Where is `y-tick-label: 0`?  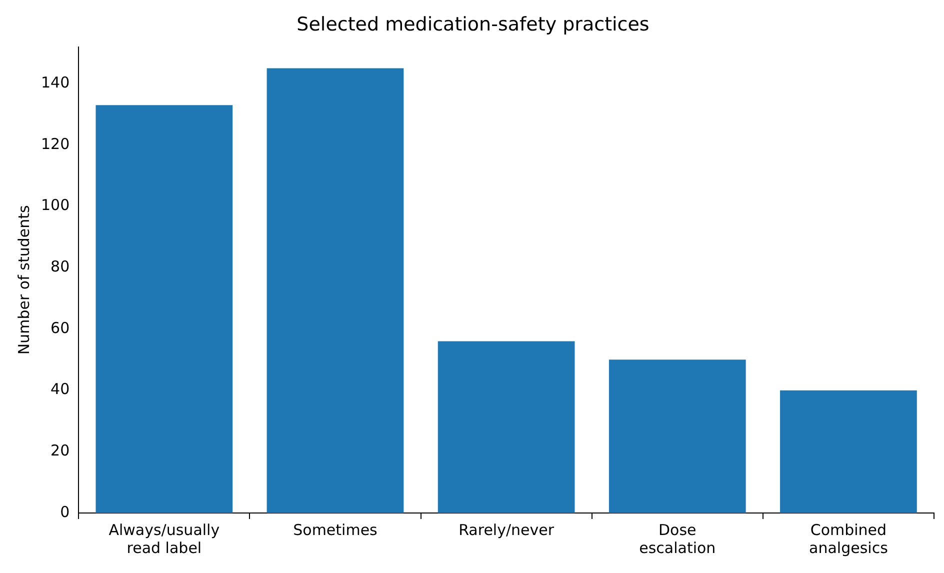 y-tick-label: 0 is located at coordinates (65, 511).